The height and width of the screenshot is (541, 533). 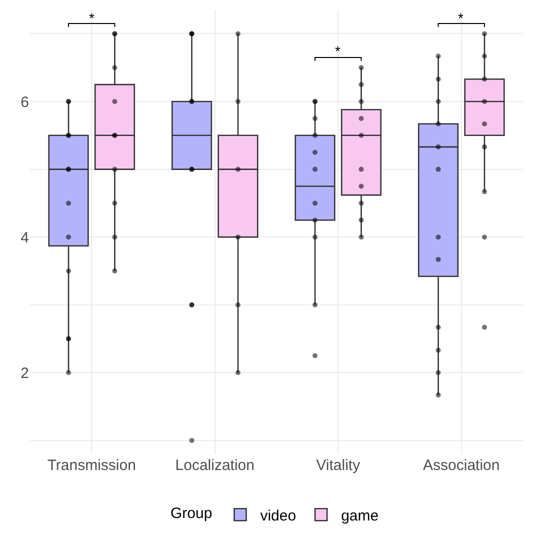 I want to click on x-tick-label: Localization, so click(x=214, y=465).